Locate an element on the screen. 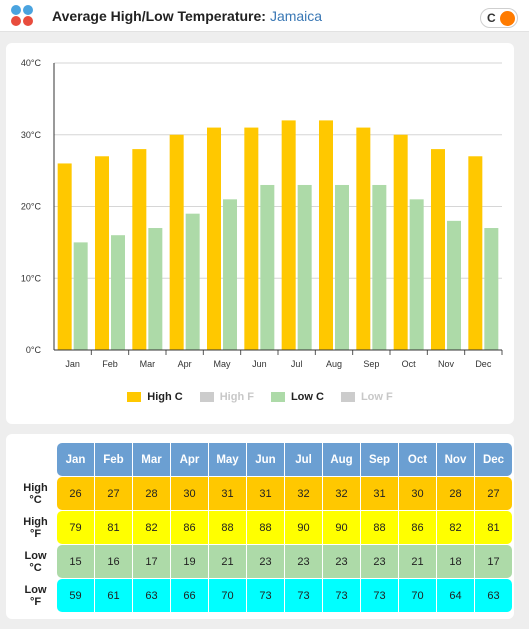 This screenshot has height=629, width=529. month-header: Feb is located at coordinates (113, 459).